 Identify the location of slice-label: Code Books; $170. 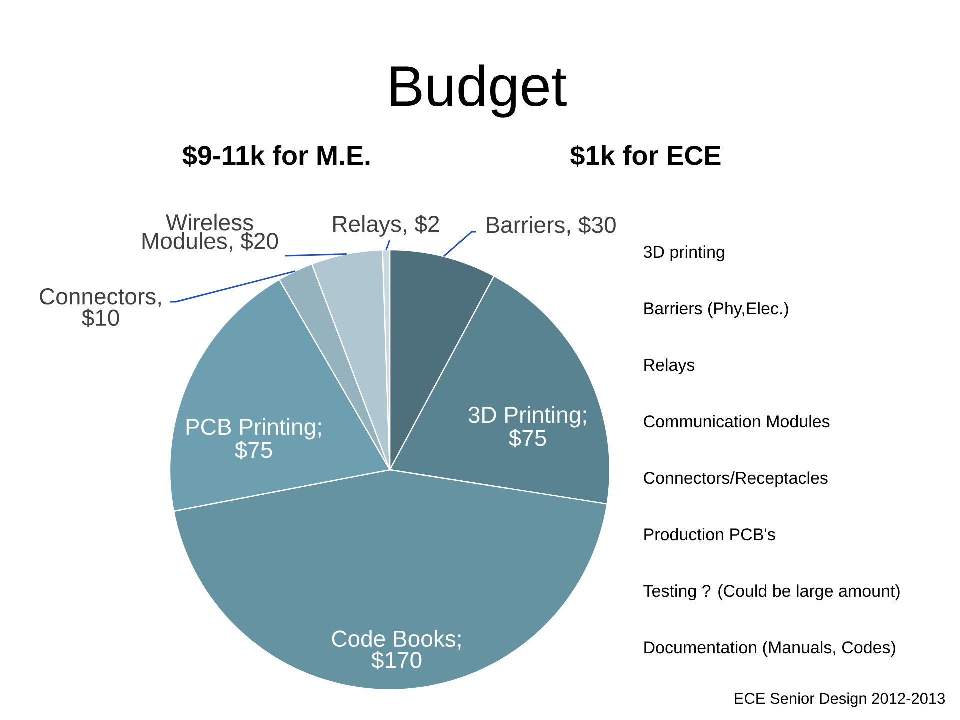
(396, 650).